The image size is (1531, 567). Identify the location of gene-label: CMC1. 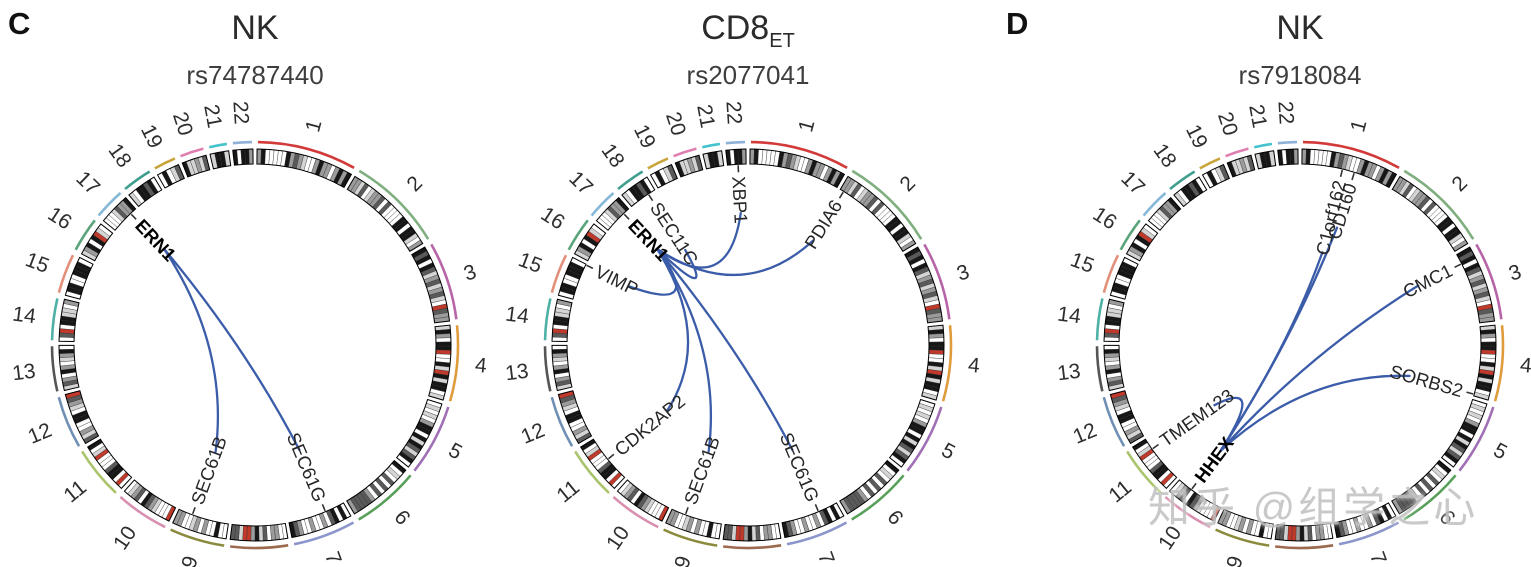
(1427, 281).